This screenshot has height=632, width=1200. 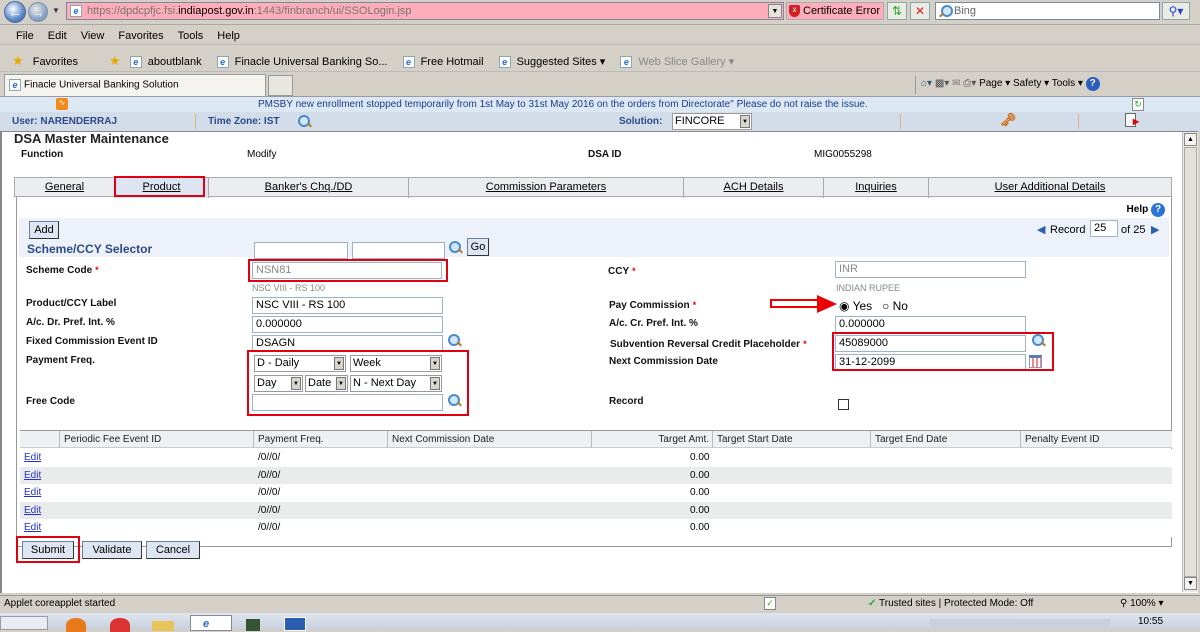 What do you see at coordinates (76, 625) in the screenshot?
I see `firefox-icon` at bounding box center [76, 625].